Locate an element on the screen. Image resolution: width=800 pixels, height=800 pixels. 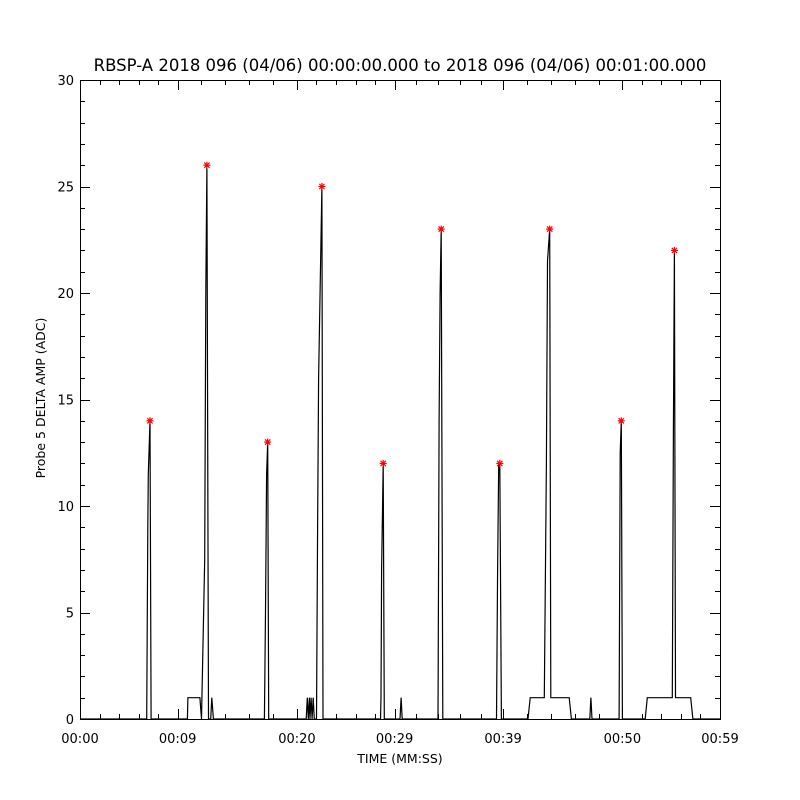
y-tick-label: 5 is located at coordinates (70, 614).